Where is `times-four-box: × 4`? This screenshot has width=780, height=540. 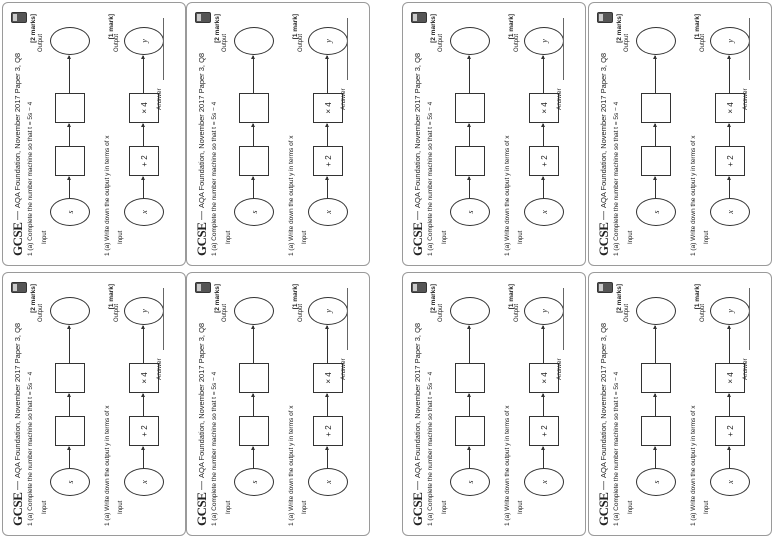
times-four-box: × 4 is located at coordinates (144, 108).